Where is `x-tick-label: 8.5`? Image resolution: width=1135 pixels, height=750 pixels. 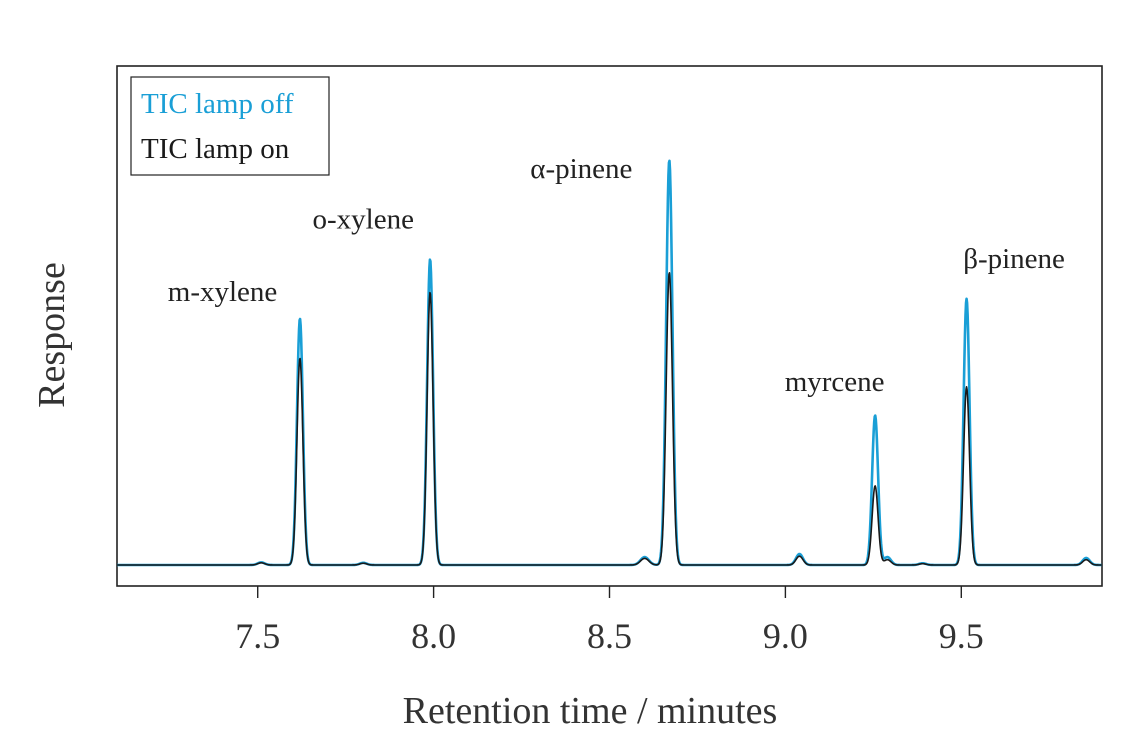 x-tick-label: 8.5 is located at coordinates (609, 636).